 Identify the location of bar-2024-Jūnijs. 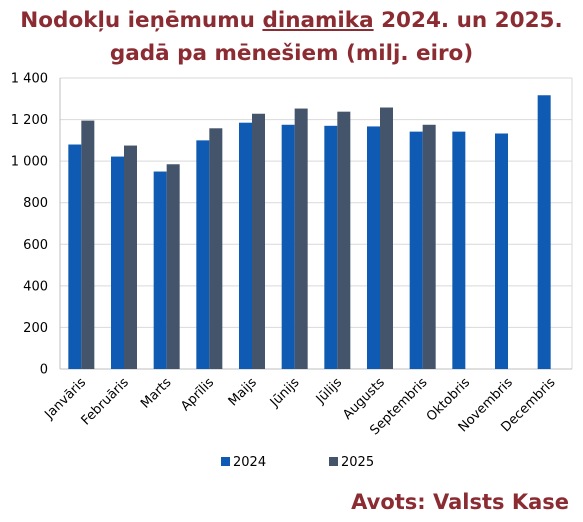
(288, 247).